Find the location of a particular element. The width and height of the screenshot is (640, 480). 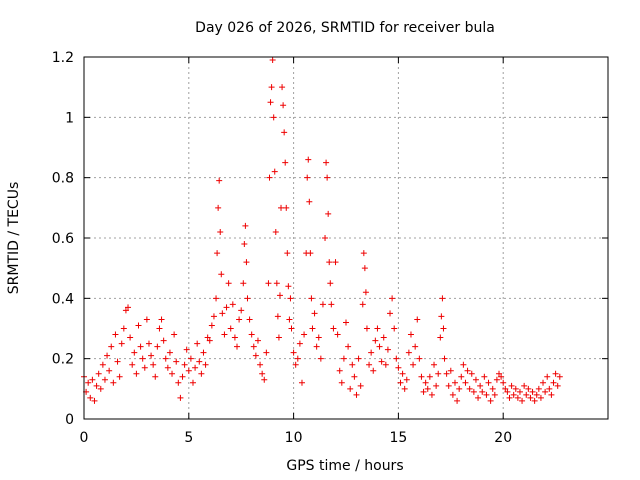

y-tick-label: 0.6 is located at coordinates (63, 239).